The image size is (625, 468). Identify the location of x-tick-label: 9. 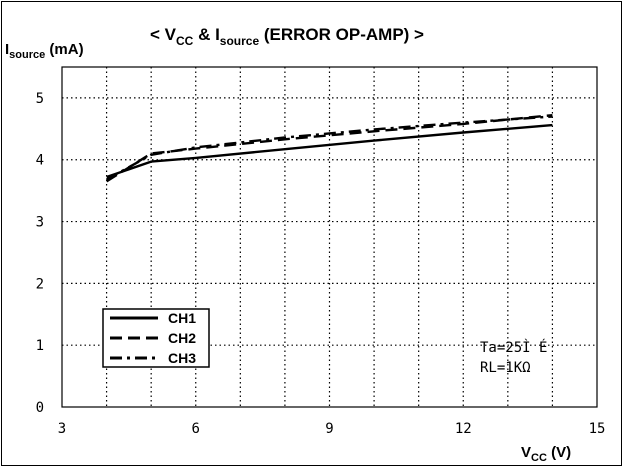
(329, 429).